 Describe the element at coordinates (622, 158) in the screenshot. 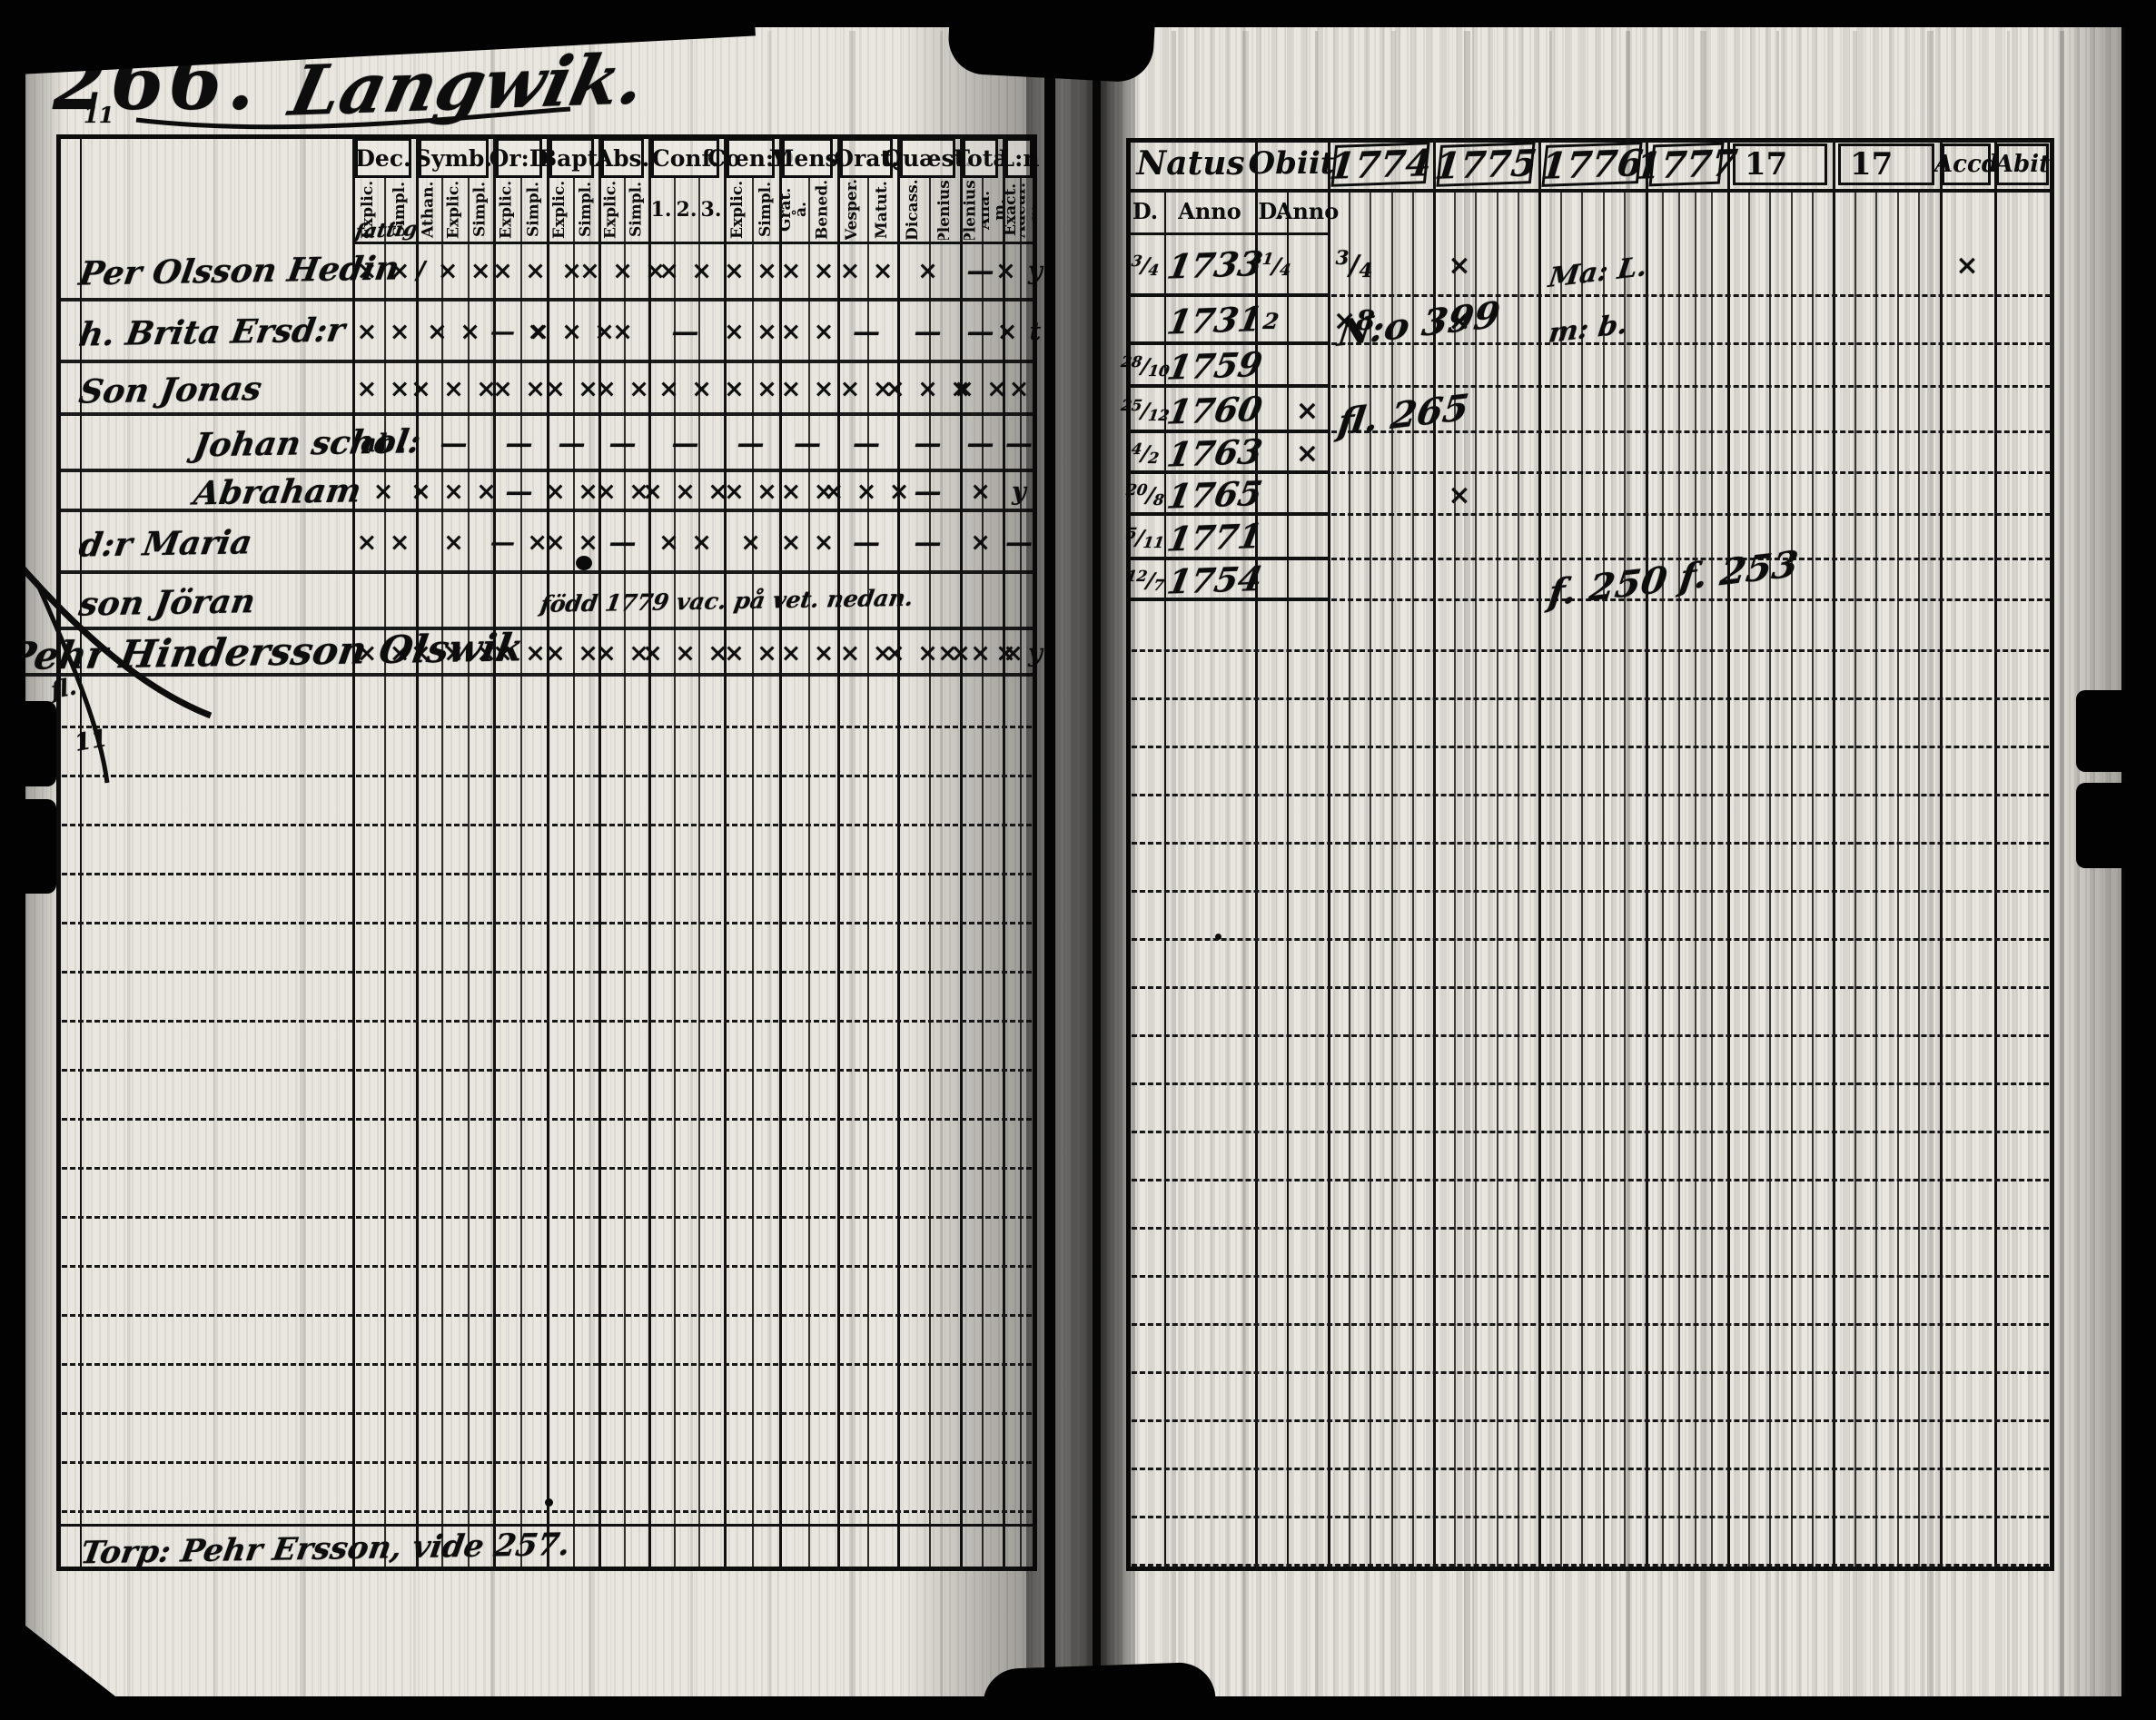

I see `left-col-header-Abs.: Abs.` at that location.